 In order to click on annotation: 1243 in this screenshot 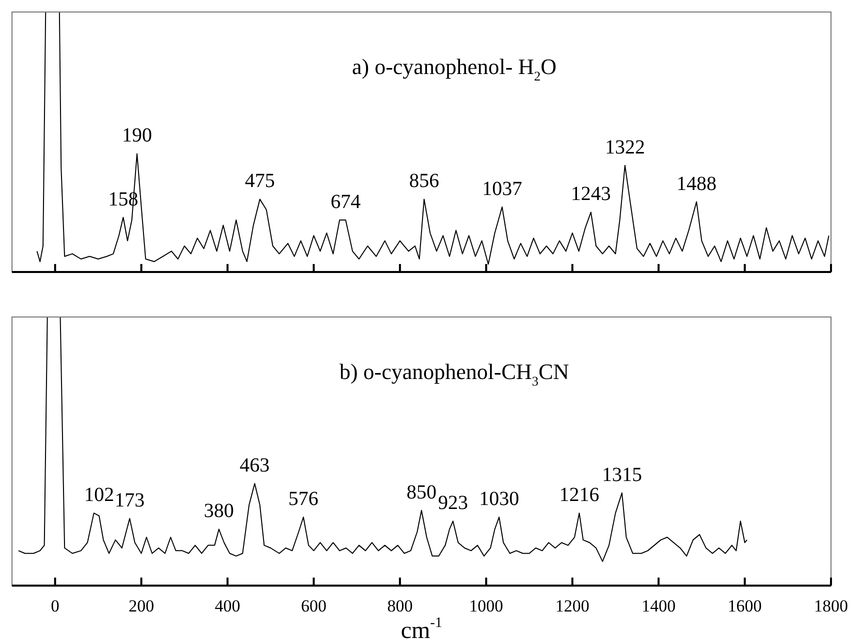, I will do `click(590, 194)`.